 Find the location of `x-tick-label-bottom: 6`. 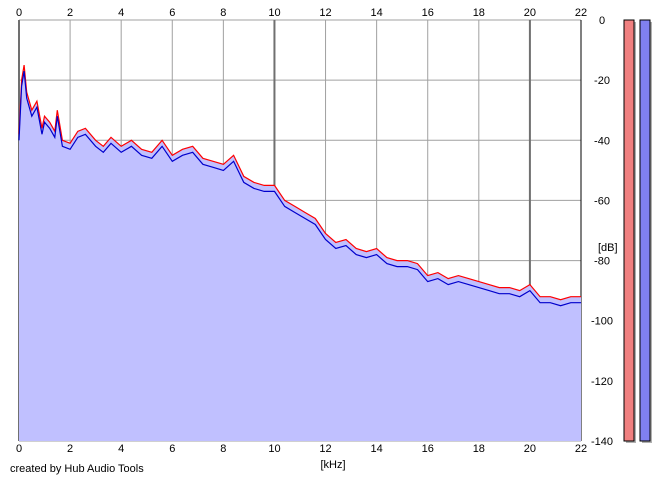

x-tick-label-bottom: 6 is located at coordinates (172, 449).